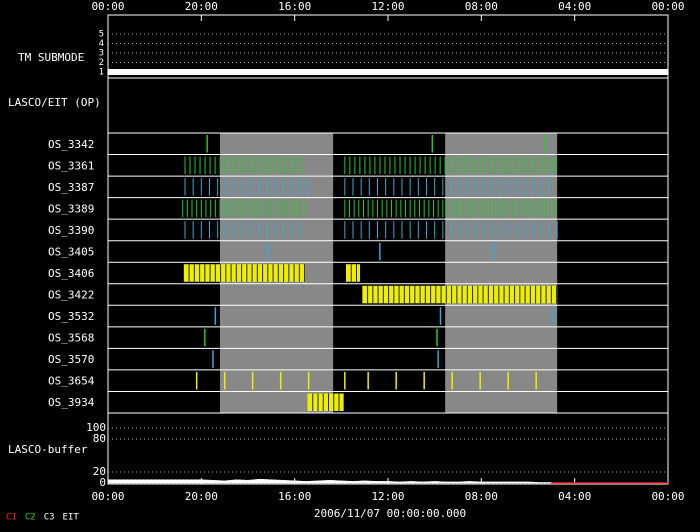 This screenshot has width=700, height=532. I want to click on timestamp: 2006/11/07 00:00:00.000, so click(390, 513).